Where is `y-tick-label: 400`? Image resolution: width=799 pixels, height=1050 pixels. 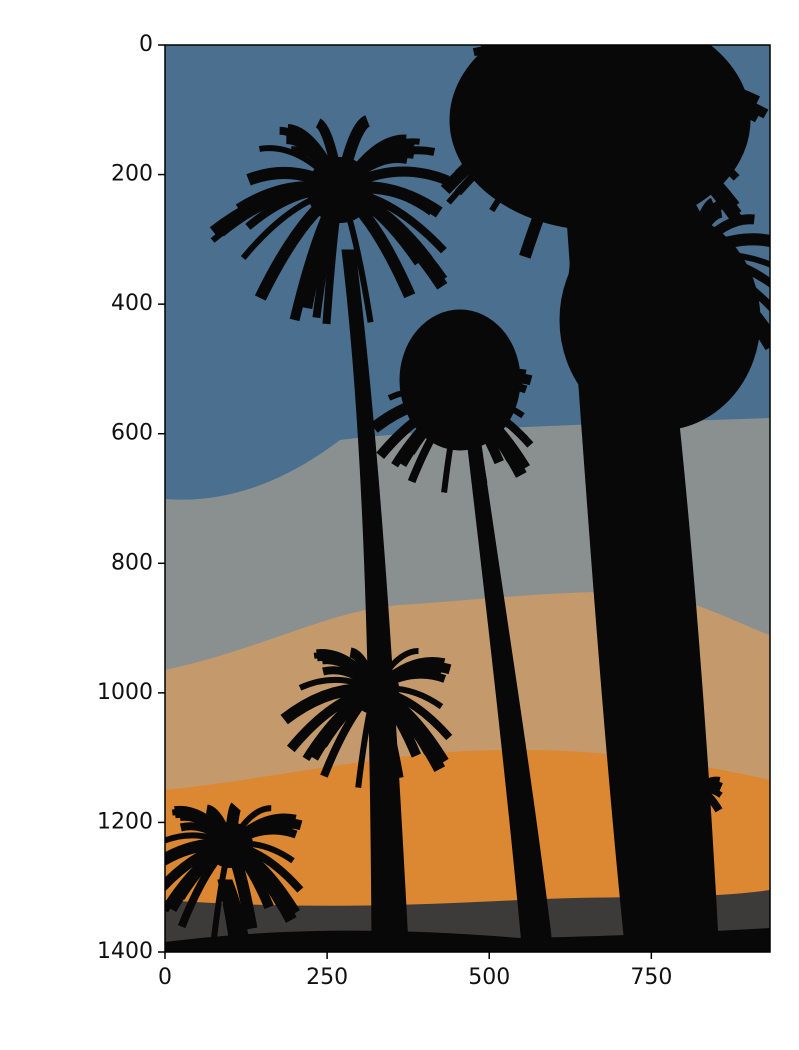
y-tick-label: 400 is located at coordinates (132, 303).